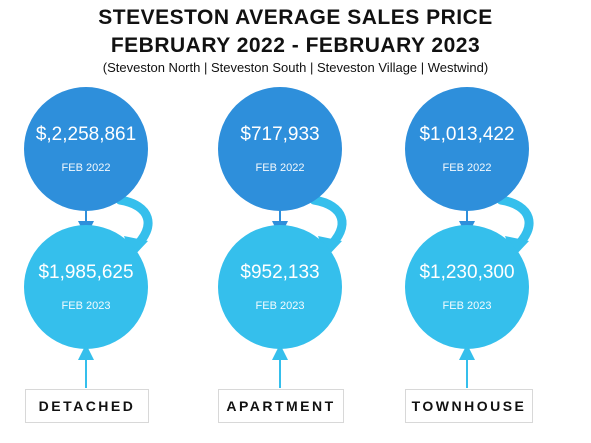 Image resolution: width=591 pixels, height=443 pixels. Describe the element at coordinates (86, 134) in the screenshot. I see `detached-feb2022-price: $,2,258,861` at that location.